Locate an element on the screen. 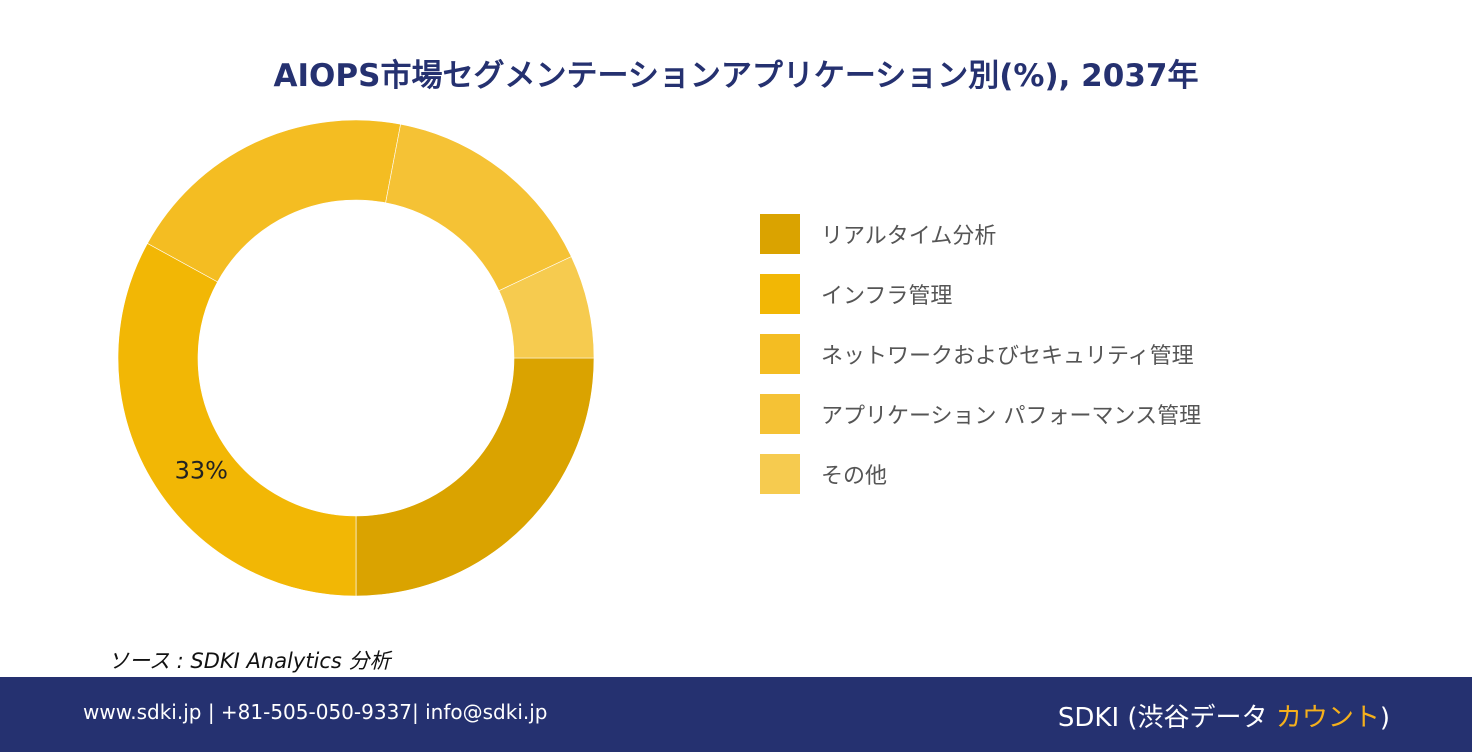 The image size is (1472, 752). legend-label: アプリケーション パフォーマンス管理 is located at coordinates (1011, 416).